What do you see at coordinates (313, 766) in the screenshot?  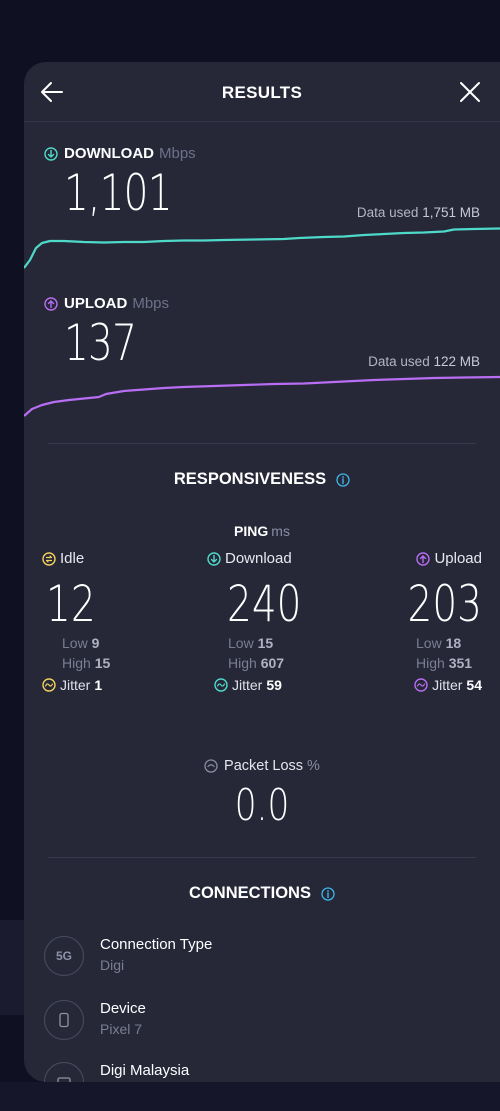 I see `packet-loss-unit: %` at bounding box center [313, 766].